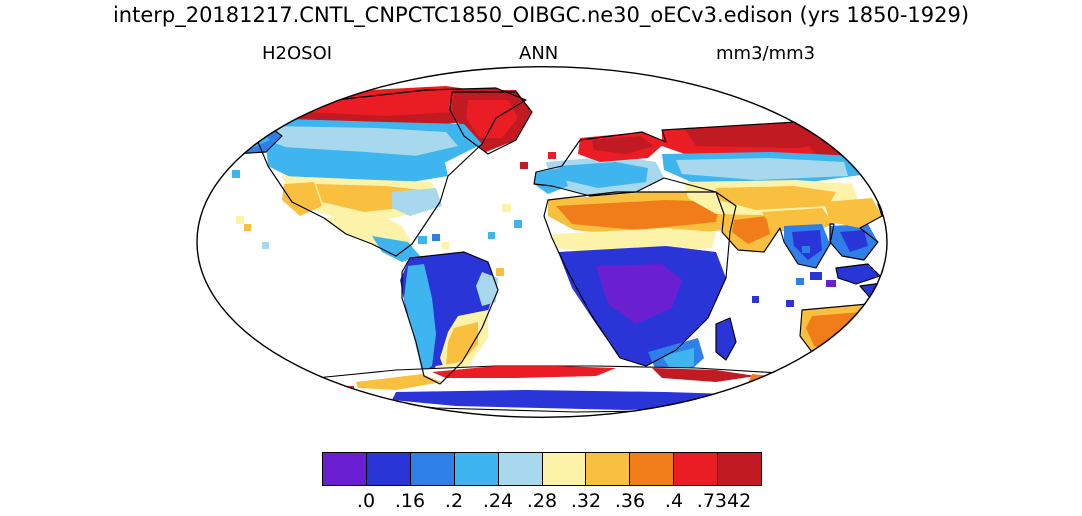 The image size is (1082, 516). What do you see at coordinates (366, 501) in the screenshot?
I see `colorbar-tick-0: .0` at bounding box center [366, 501].